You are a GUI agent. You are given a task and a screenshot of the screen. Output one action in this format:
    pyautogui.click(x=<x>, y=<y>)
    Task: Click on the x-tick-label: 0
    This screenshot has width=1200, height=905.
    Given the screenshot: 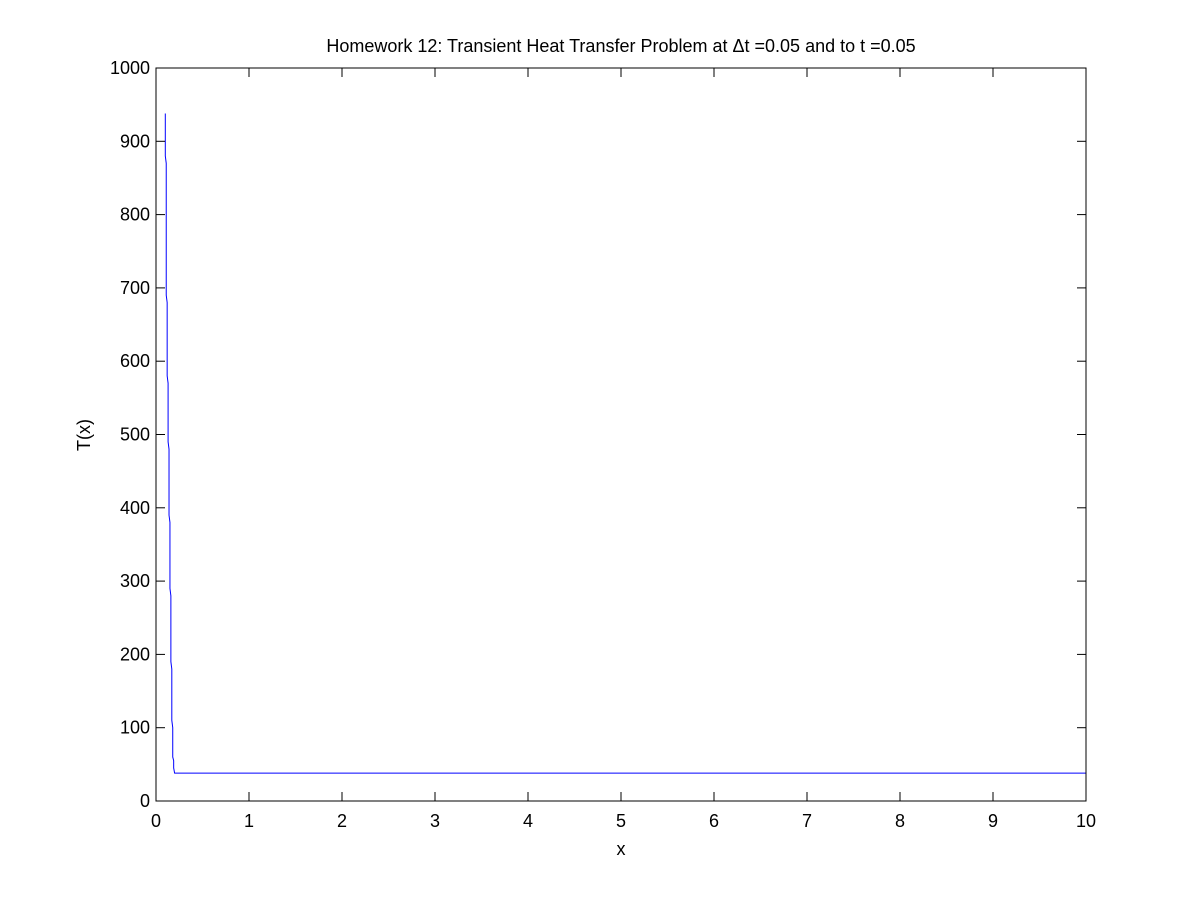 What is the action you would take?
    pyautogui.click(x=156, y=821)
    